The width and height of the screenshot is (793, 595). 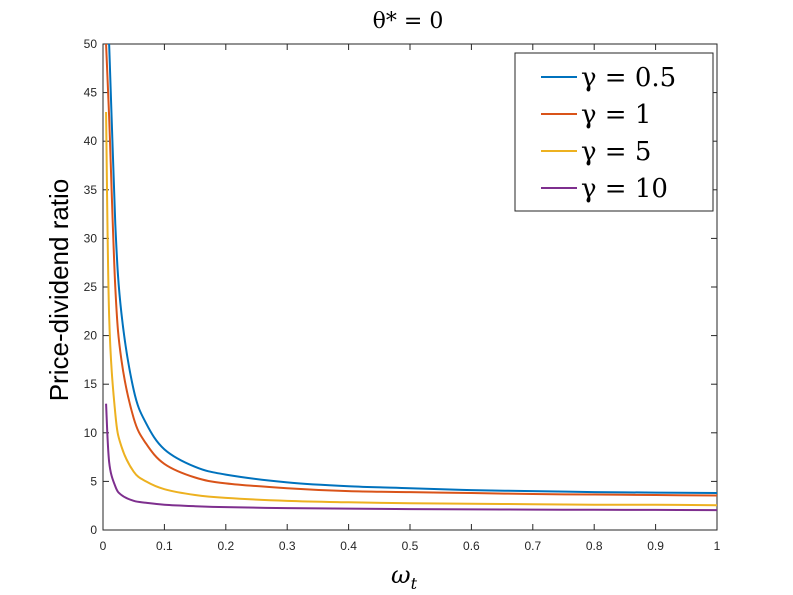 What do you see at coordinates (91, 433) in the screenshot?
I see `y-tick-label: 10` at bounding box center [91, 433].